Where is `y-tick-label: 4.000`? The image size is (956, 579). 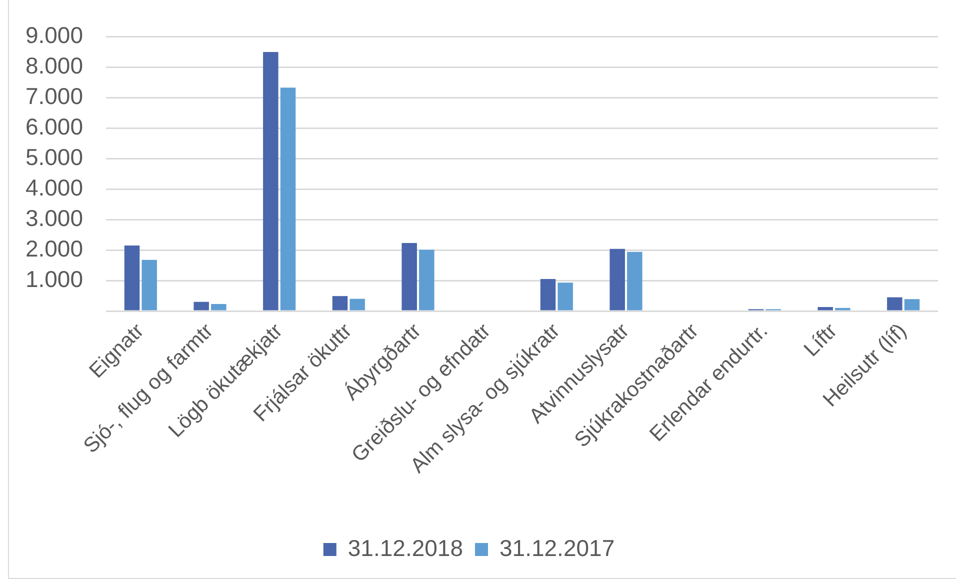
y-tick-label: 4.000 is located at coordinates (54, 187).